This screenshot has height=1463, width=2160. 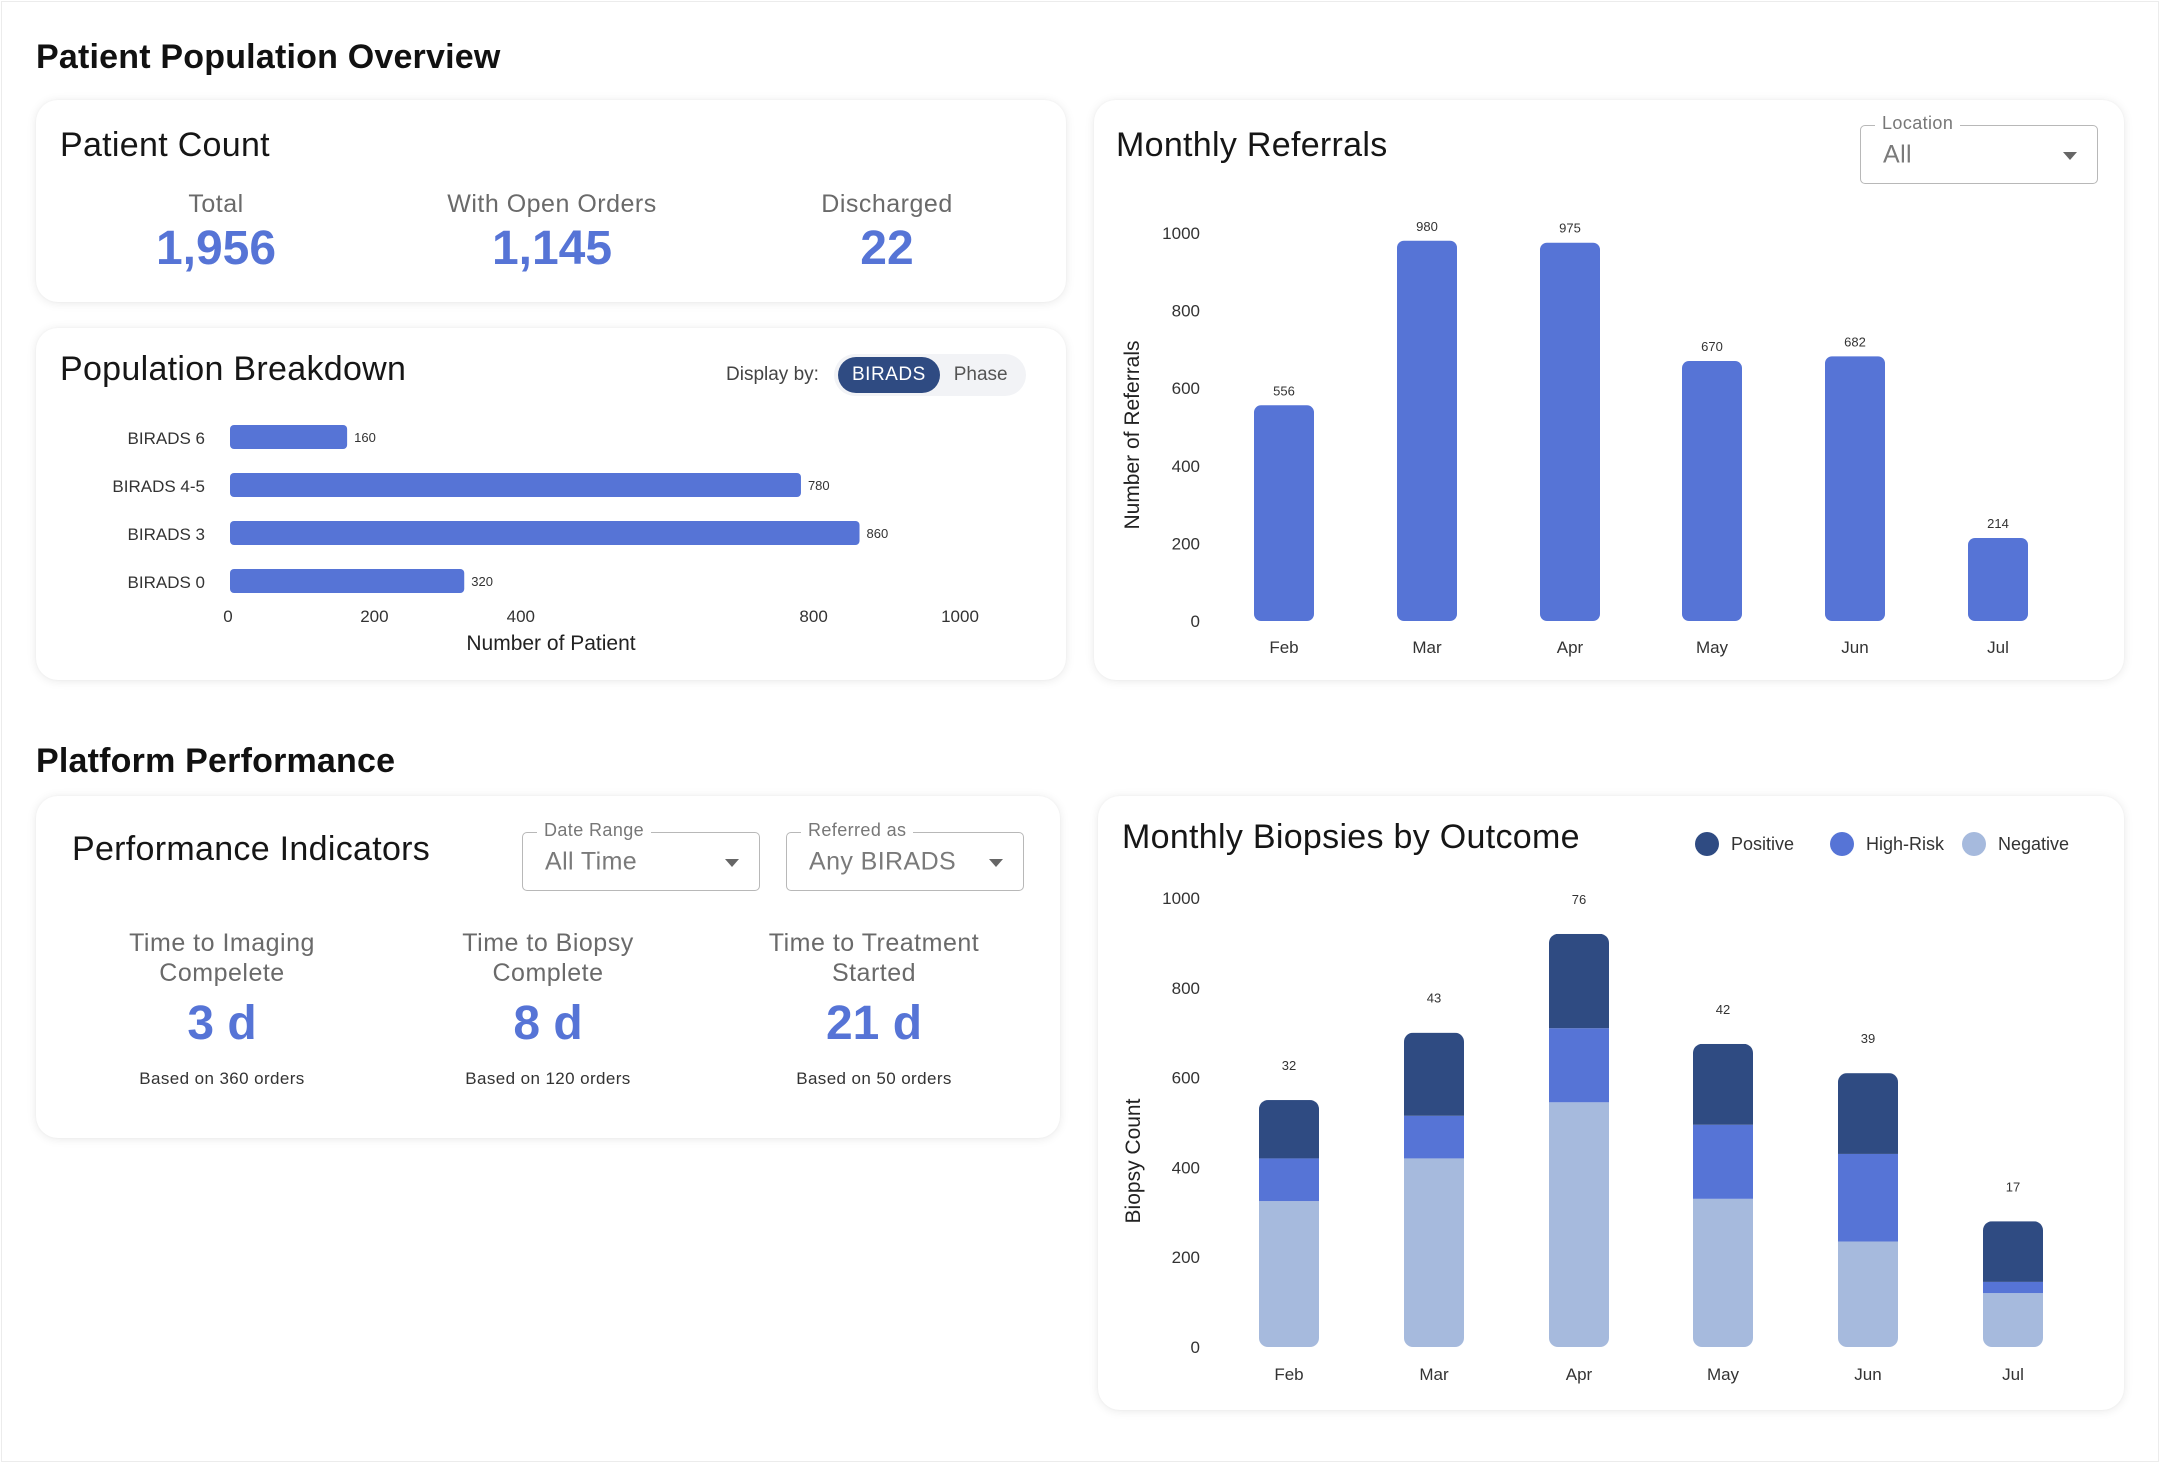 I want to click on data-label: 670, so click(x=1712, y=346).